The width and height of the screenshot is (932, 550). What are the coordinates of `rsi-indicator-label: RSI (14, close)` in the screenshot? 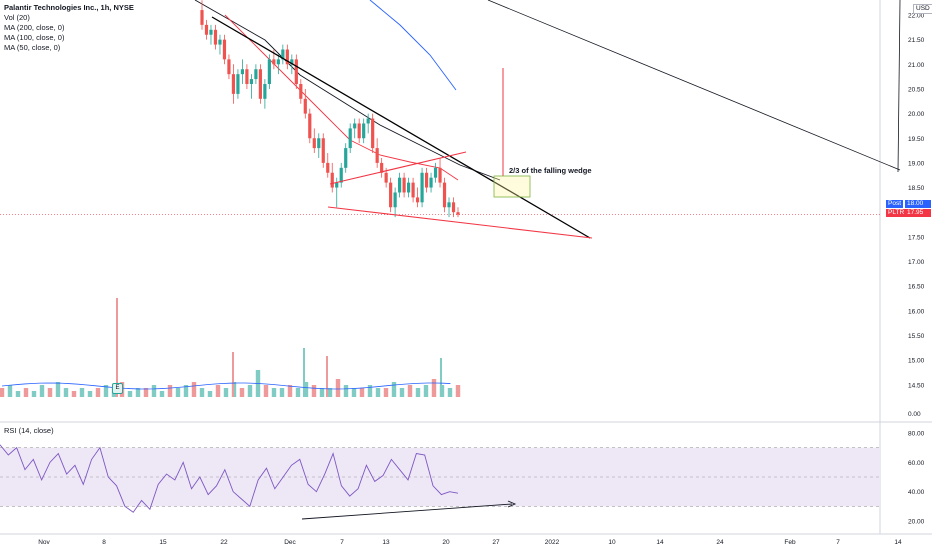 It's located at (29, 430).